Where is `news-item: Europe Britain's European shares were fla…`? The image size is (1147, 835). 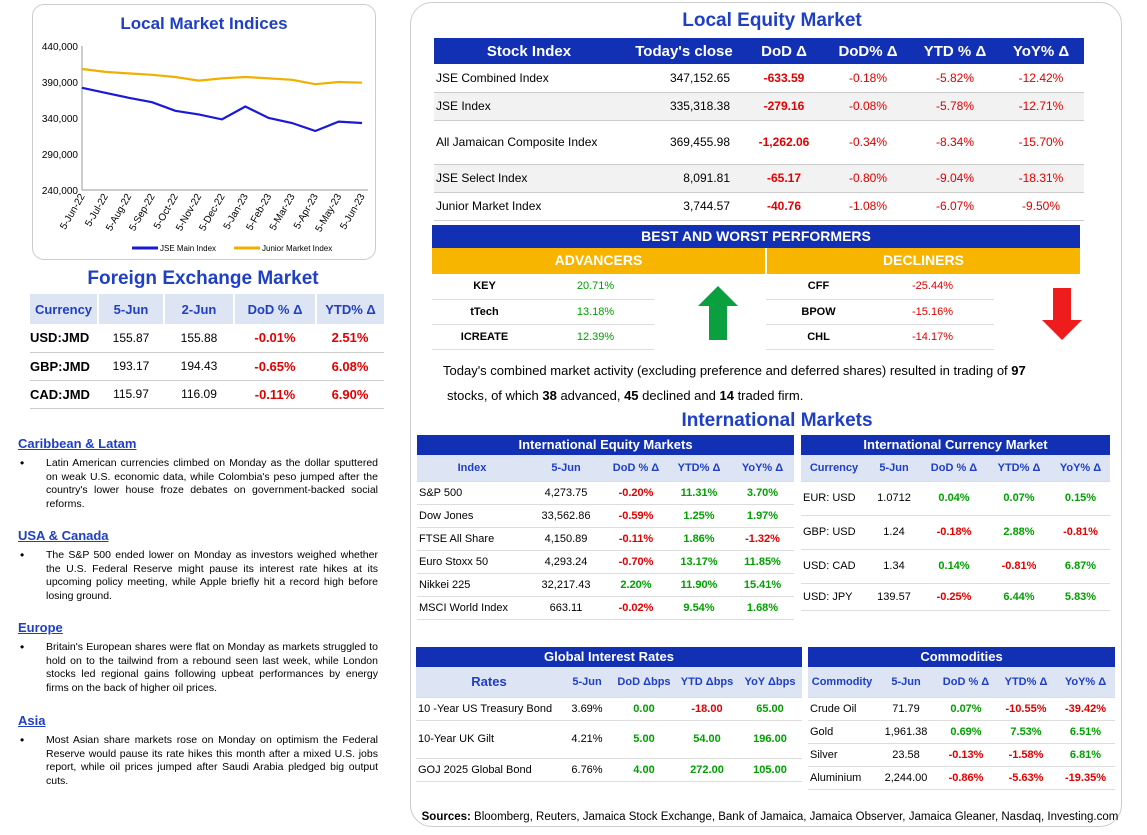
news-item: Europe Britain's European shares were fla… is located at coordinates (198, 657).